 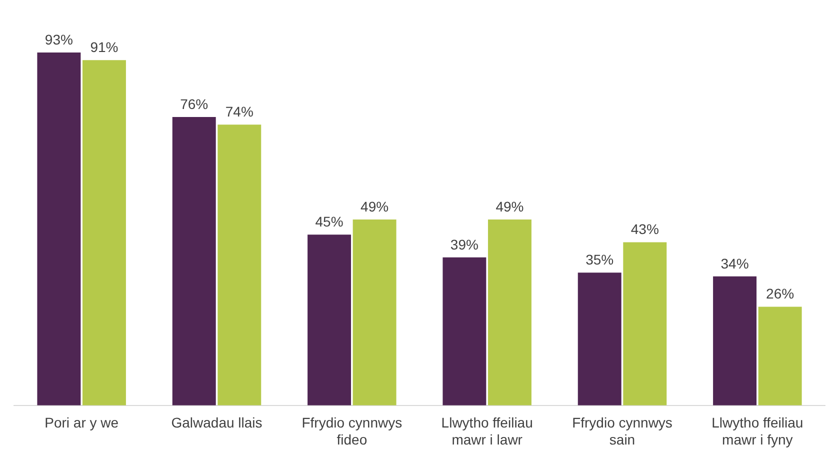 I want to click on data-label: 93%, so click(x=58, y=39).